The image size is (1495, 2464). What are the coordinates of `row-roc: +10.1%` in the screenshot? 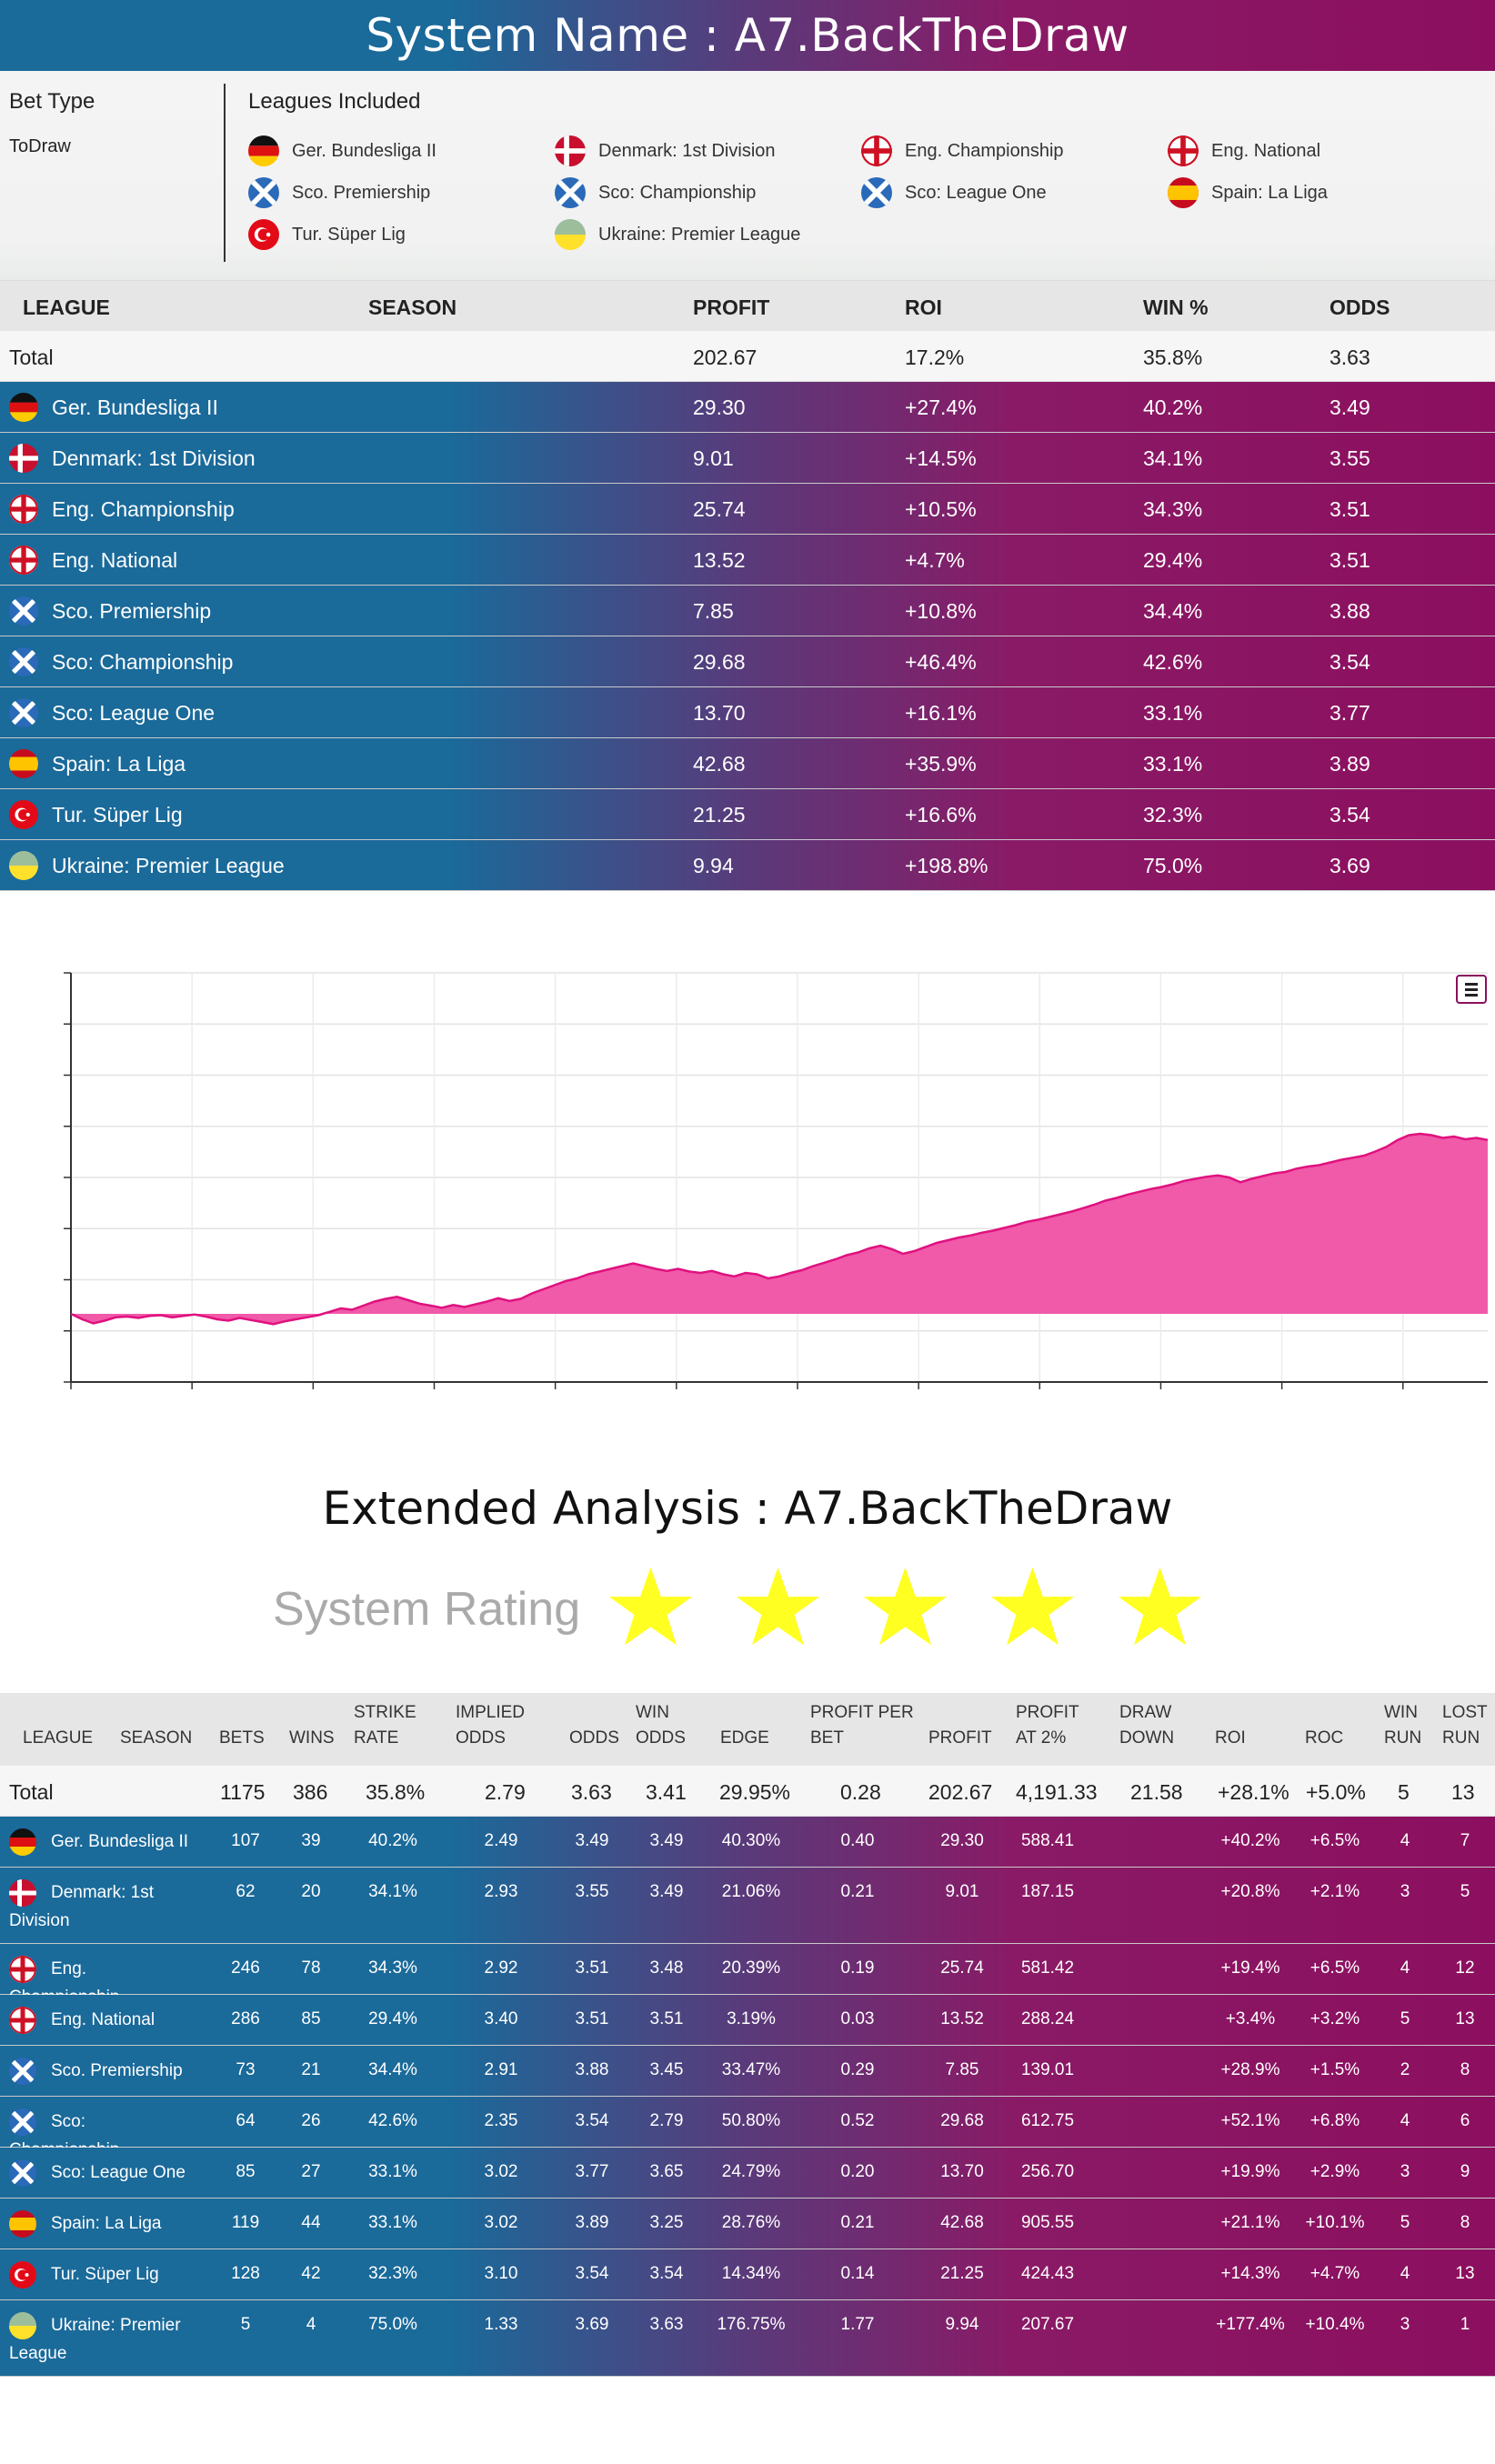 It's located at (1335, 2223).